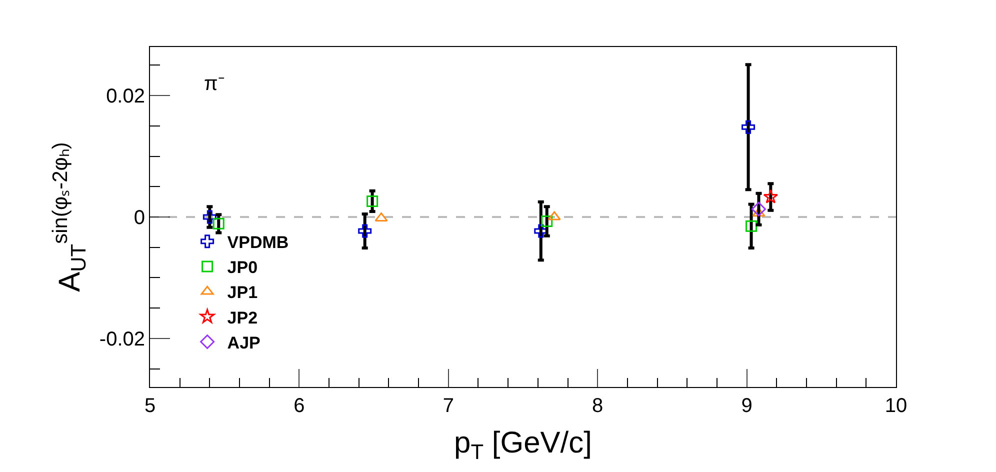 The height and width of the screenshot is (472, 996). I want to click on x-tick-label: 8, so click(598, 406).